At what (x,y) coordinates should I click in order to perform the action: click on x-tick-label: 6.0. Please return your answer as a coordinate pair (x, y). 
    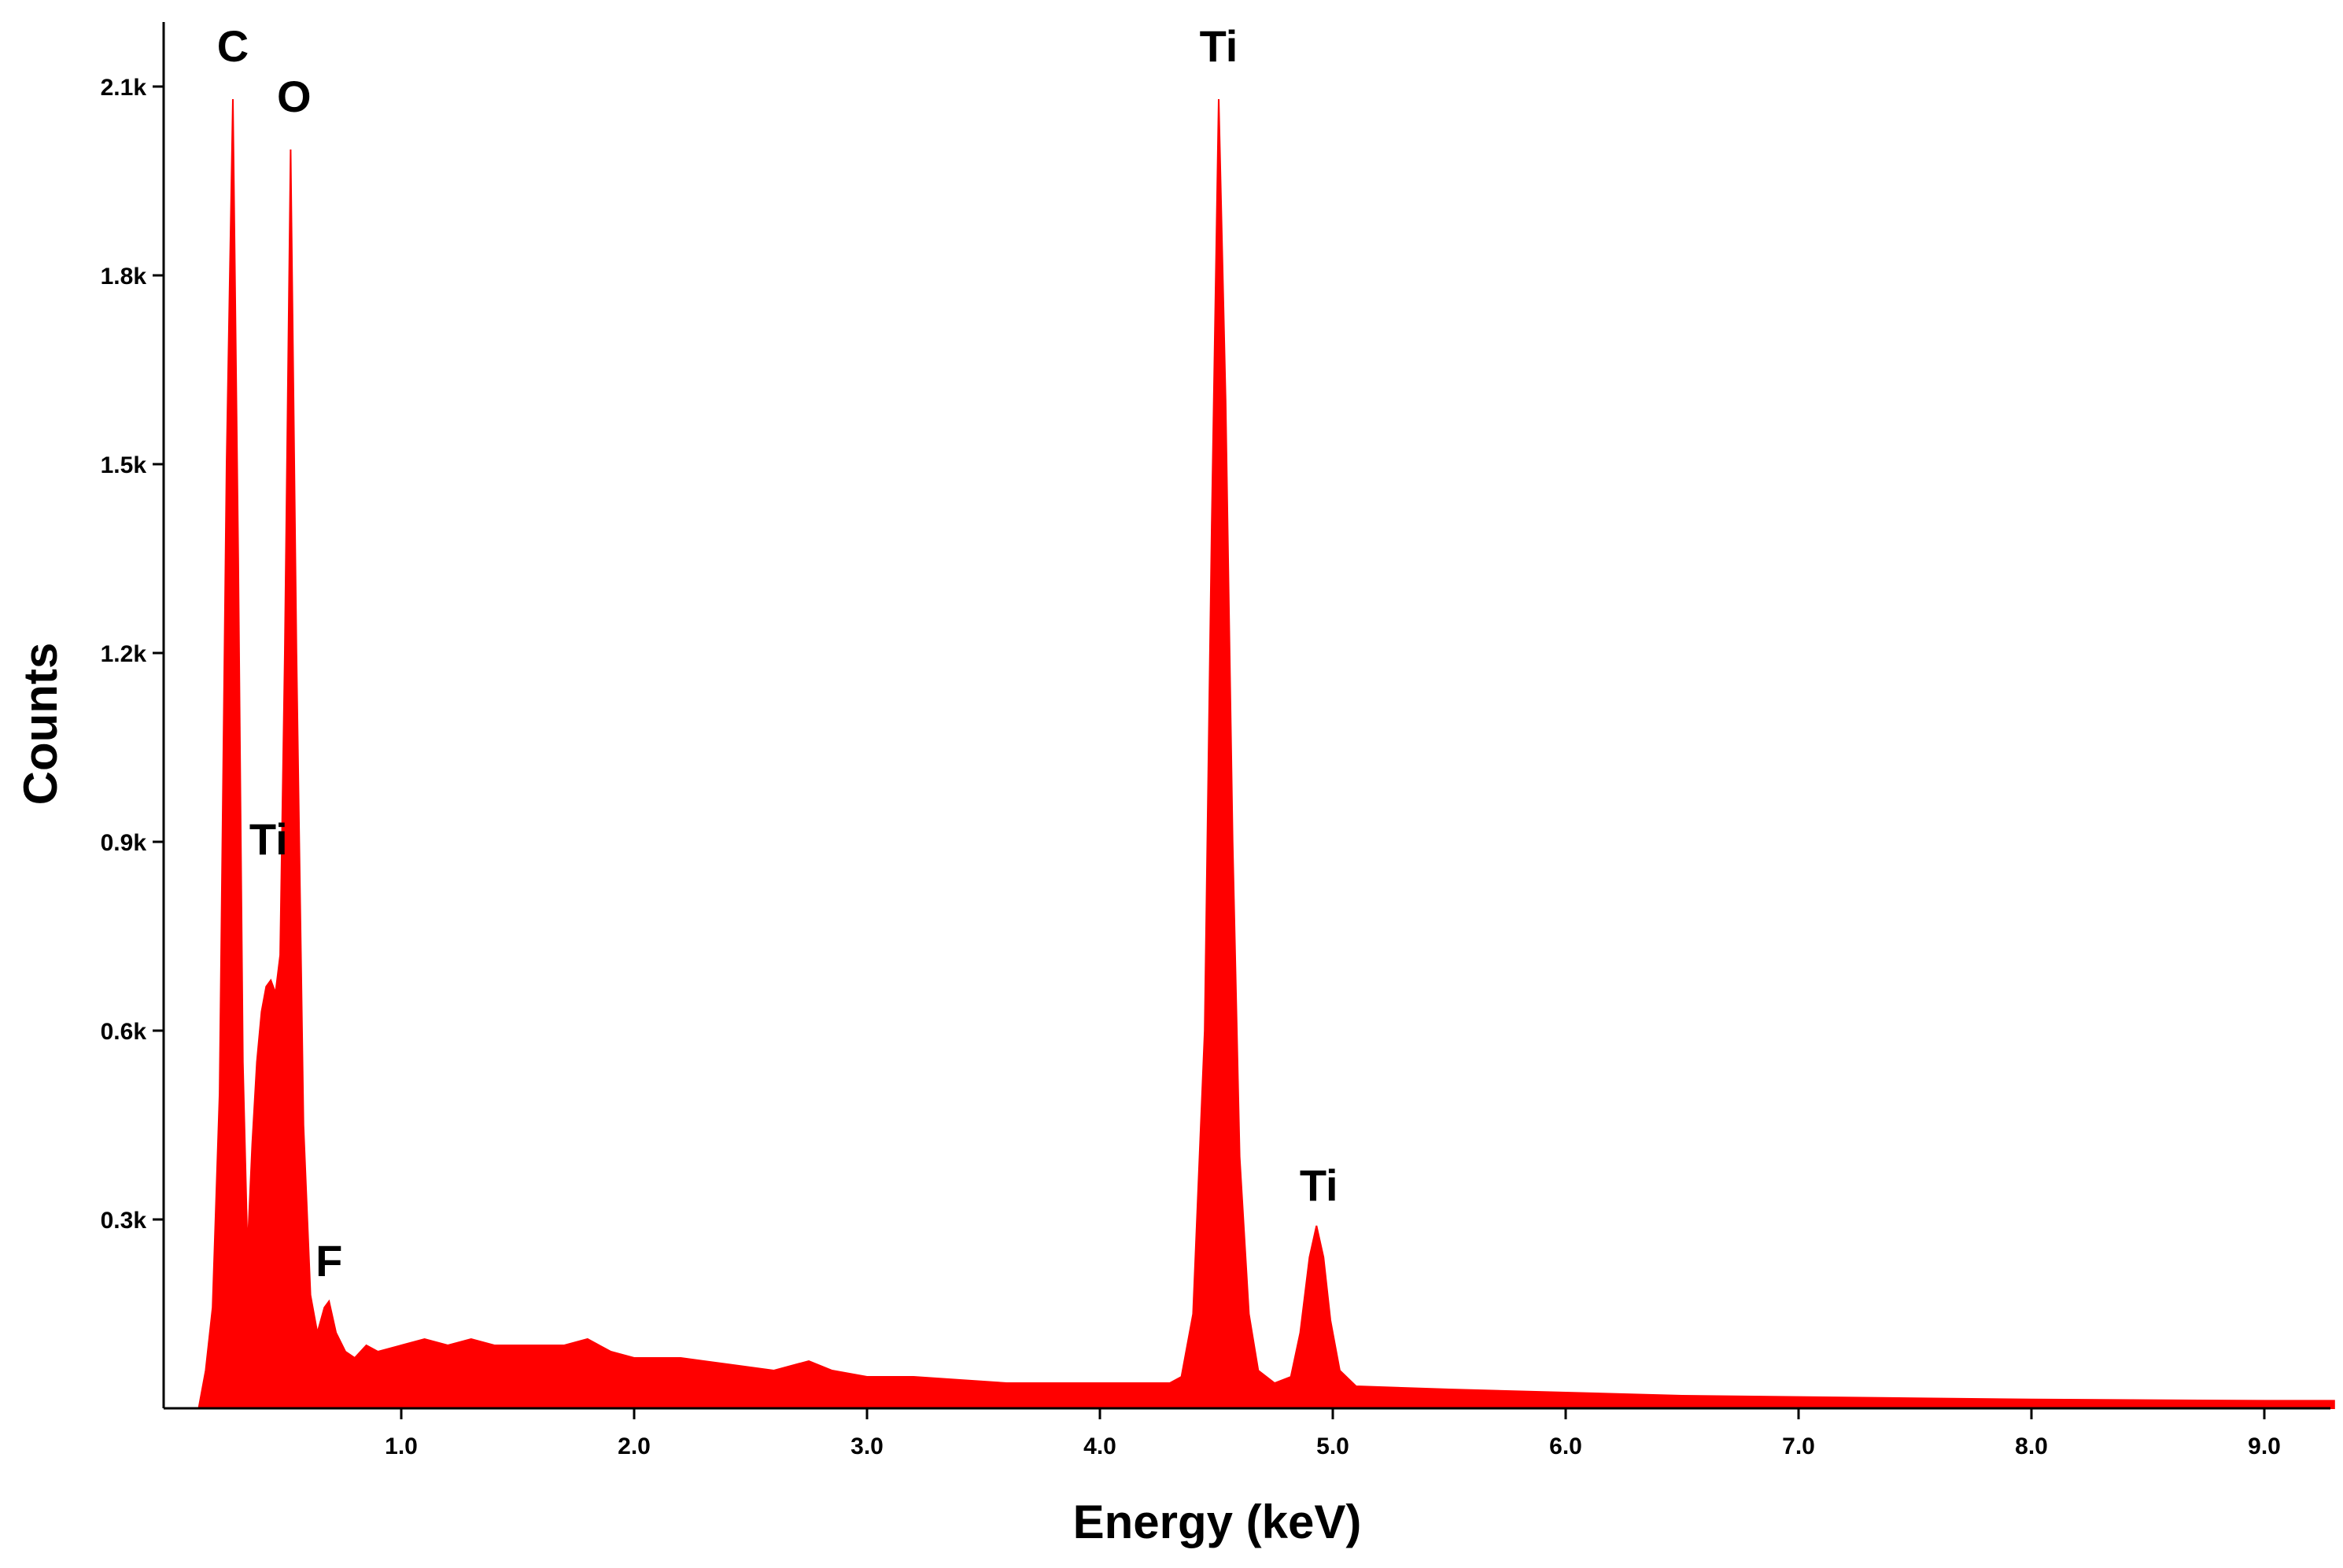
    Looking at the image, I should click on (1565, 1446).